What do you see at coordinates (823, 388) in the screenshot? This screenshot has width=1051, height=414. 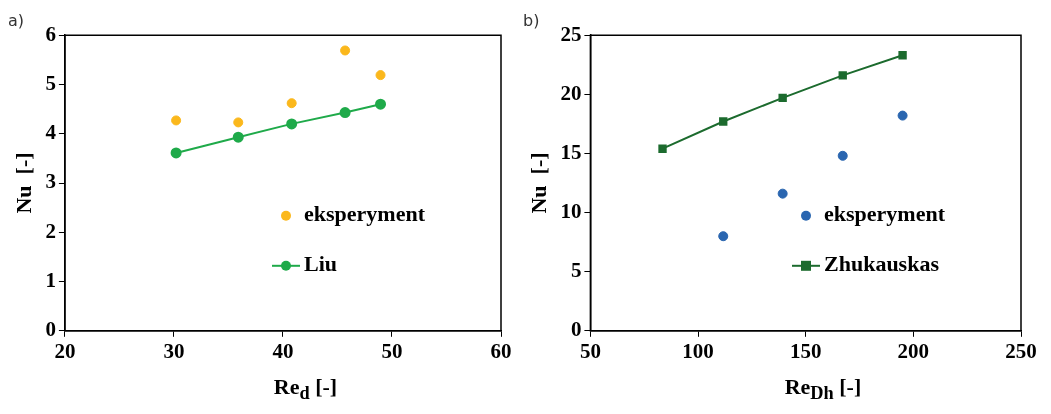 I see `x-axis-title: Re$_{Dh}$ [-]` at bounding box center [823, 388].